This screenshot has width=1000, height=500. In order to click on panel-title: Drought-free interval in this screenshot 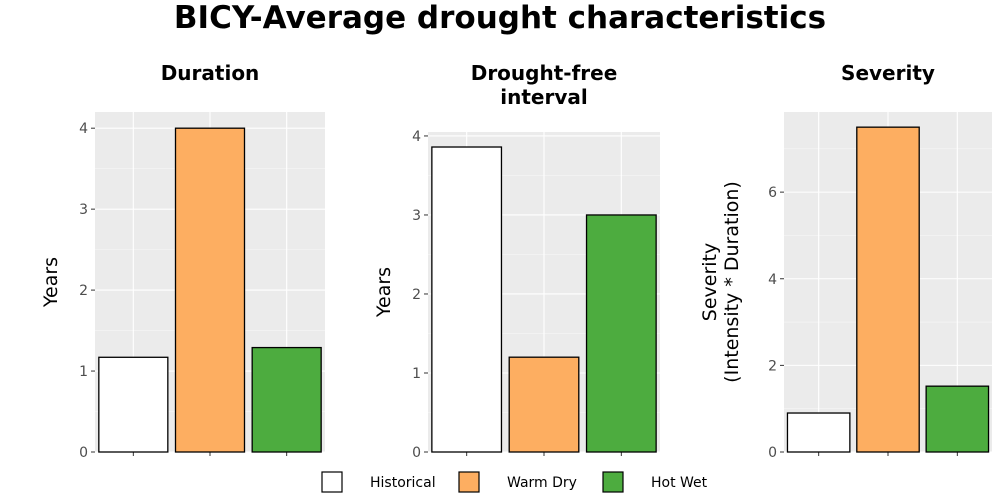, I will do `click(544, 85)`.